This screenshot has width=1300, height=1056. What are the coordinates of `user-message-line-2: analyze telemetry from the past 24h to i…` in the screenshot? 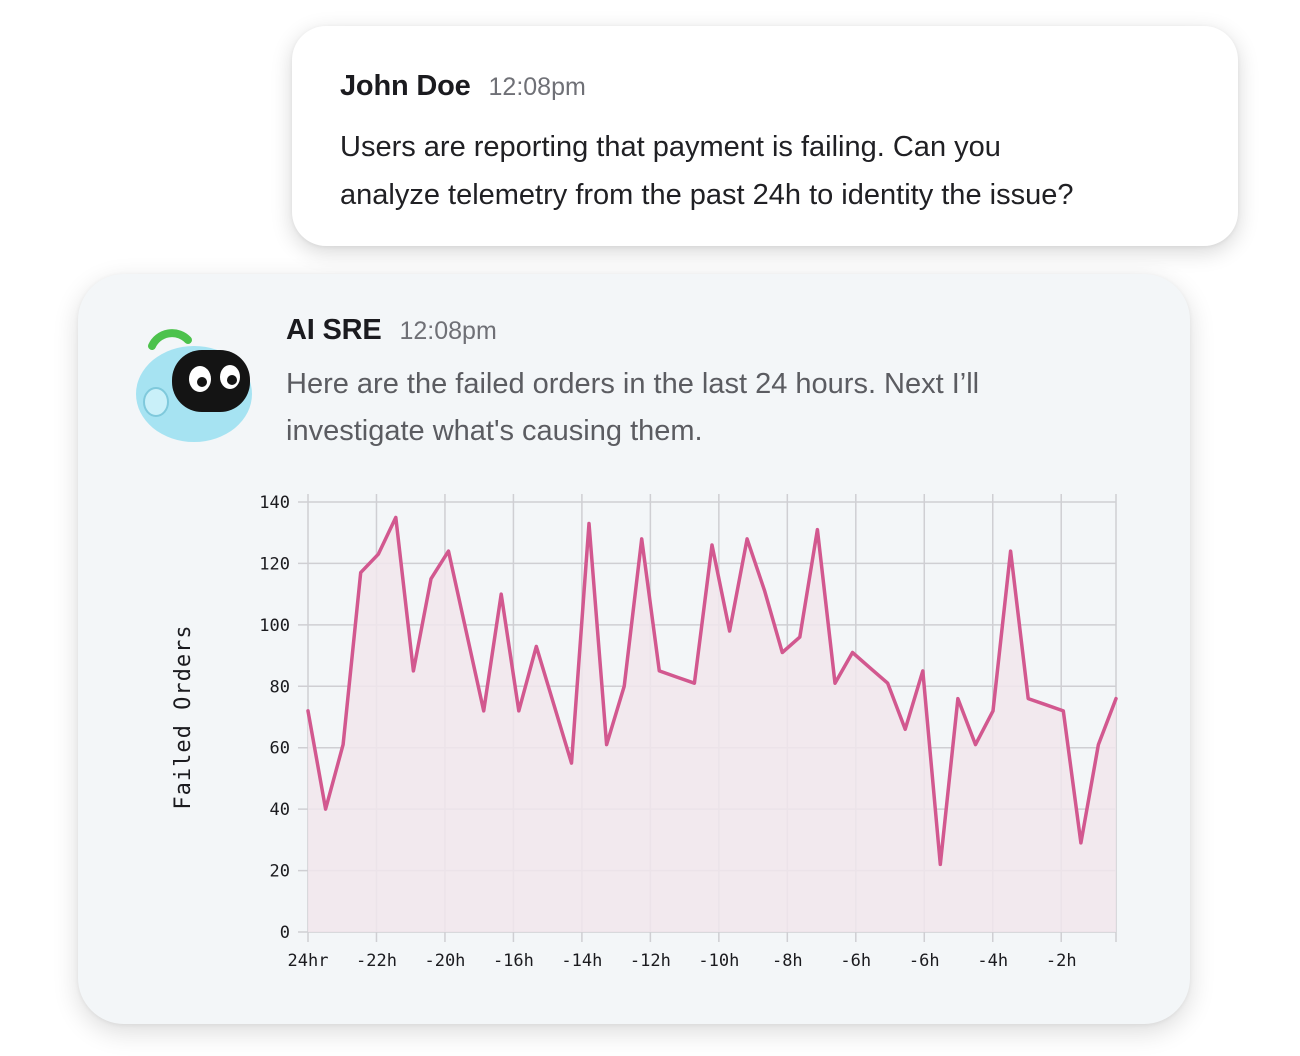 It's located at (707, 195).